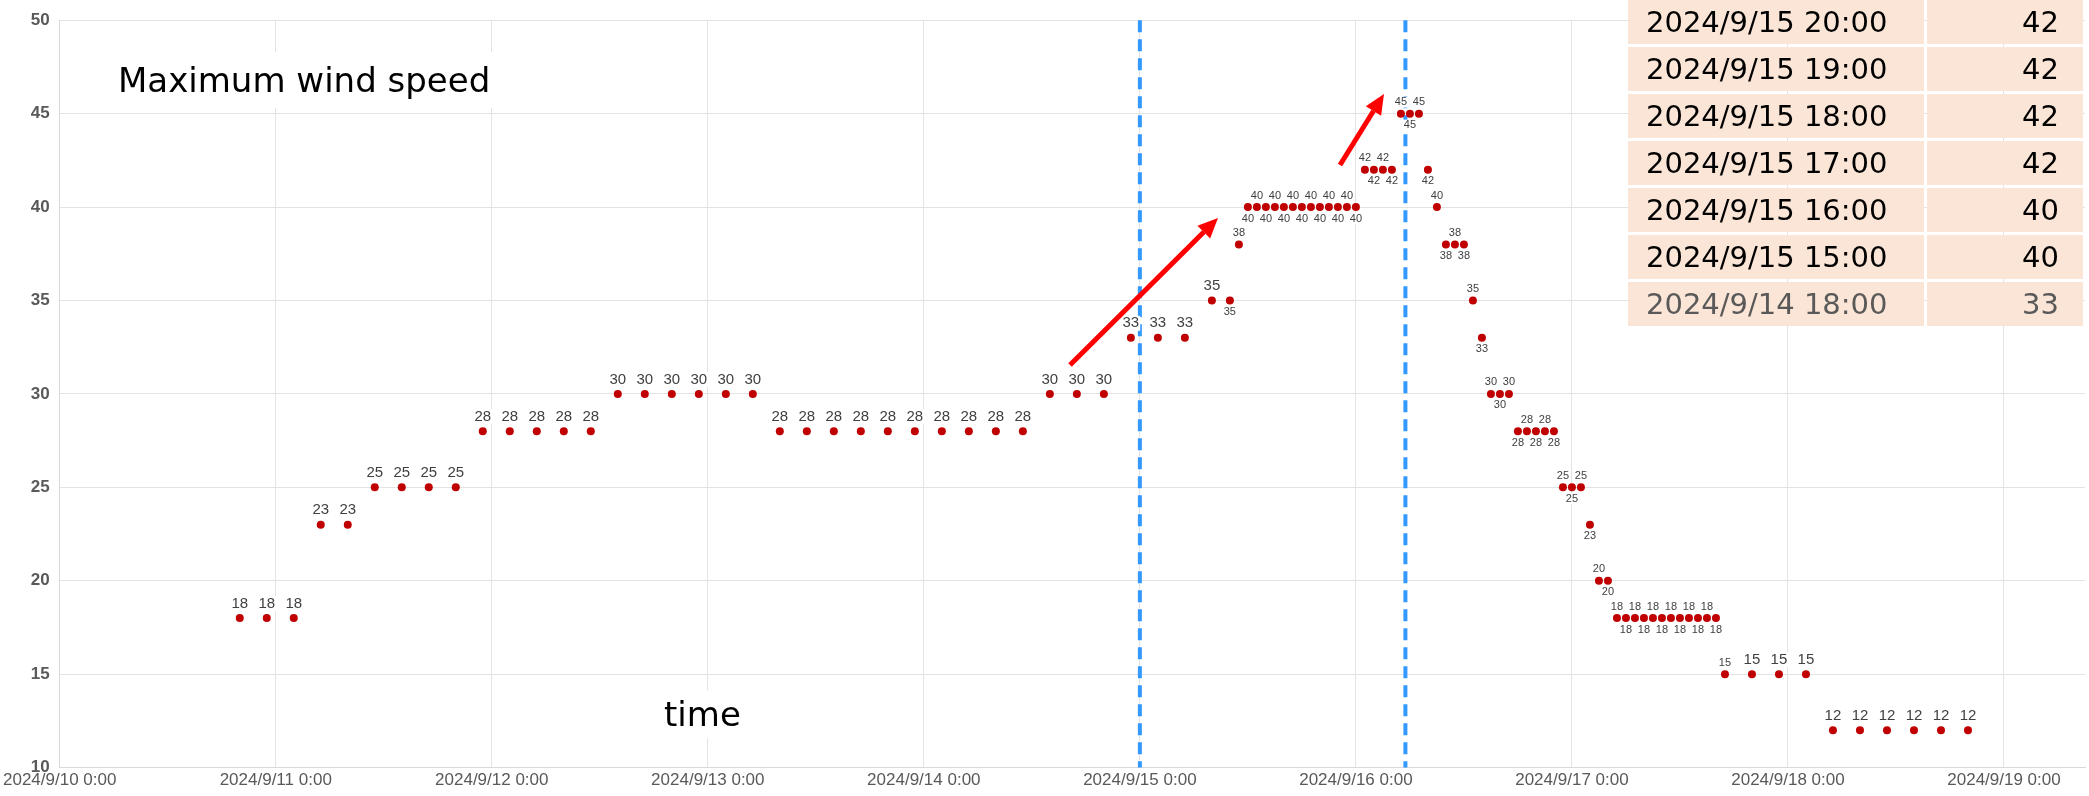 This screenshot has height=796, width=2089. I want to click on data-label: 20, so click(1599, 568).